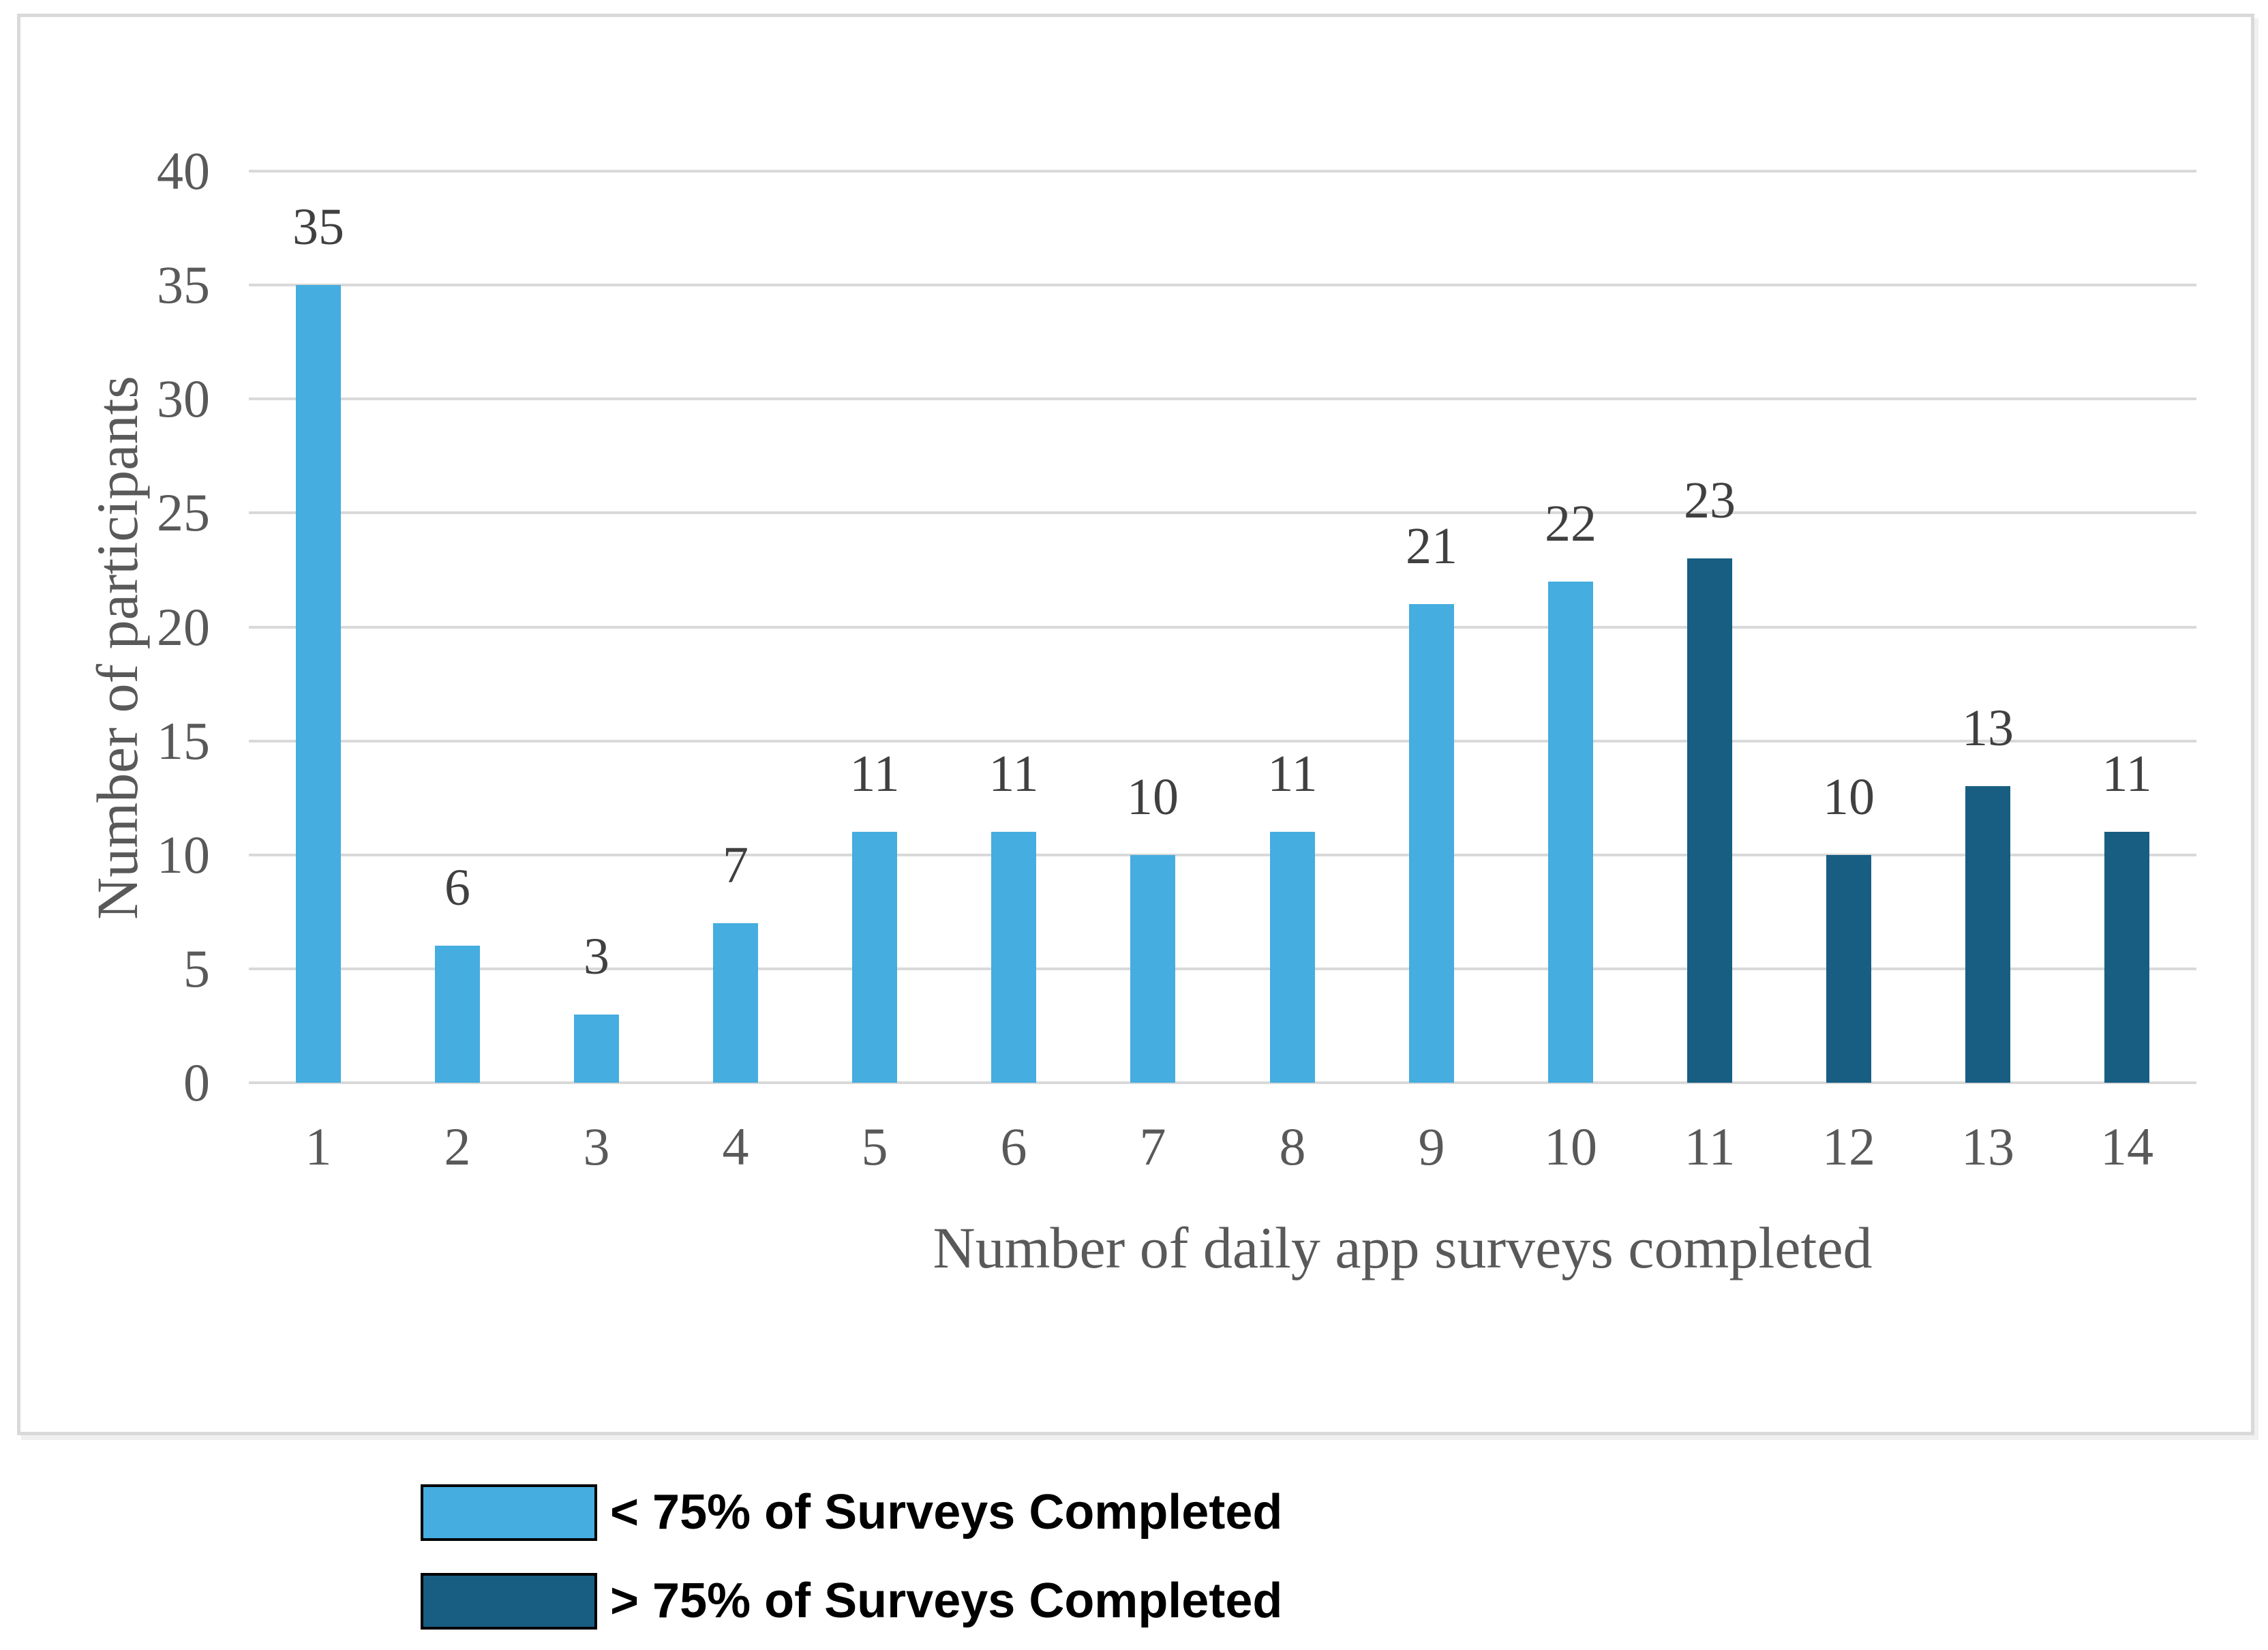  I want to click on legend-item-gt75: > 75% of Surveys Completed, so click(851, 1601).